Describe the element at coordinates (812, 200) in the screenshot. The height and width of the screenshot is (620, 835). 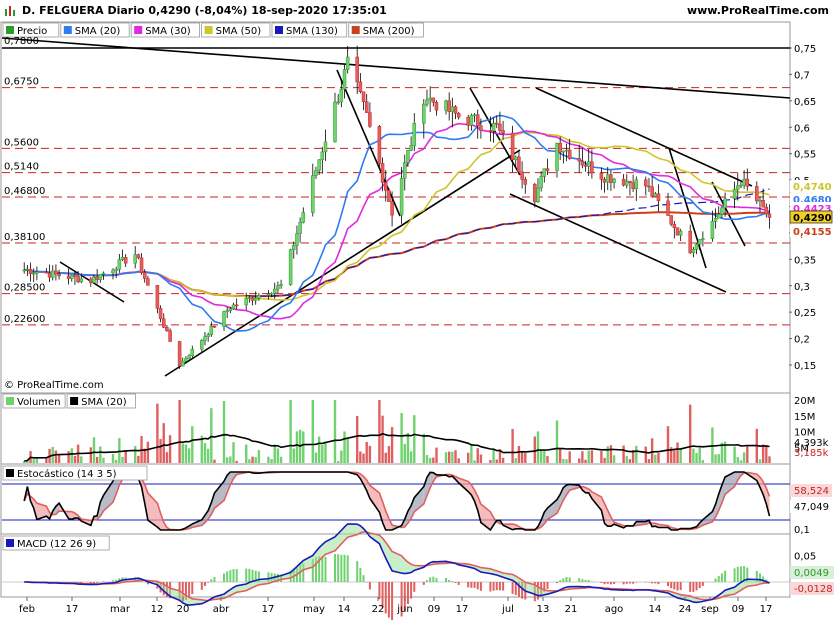
I see `price-tag: 0,4680` at that location.